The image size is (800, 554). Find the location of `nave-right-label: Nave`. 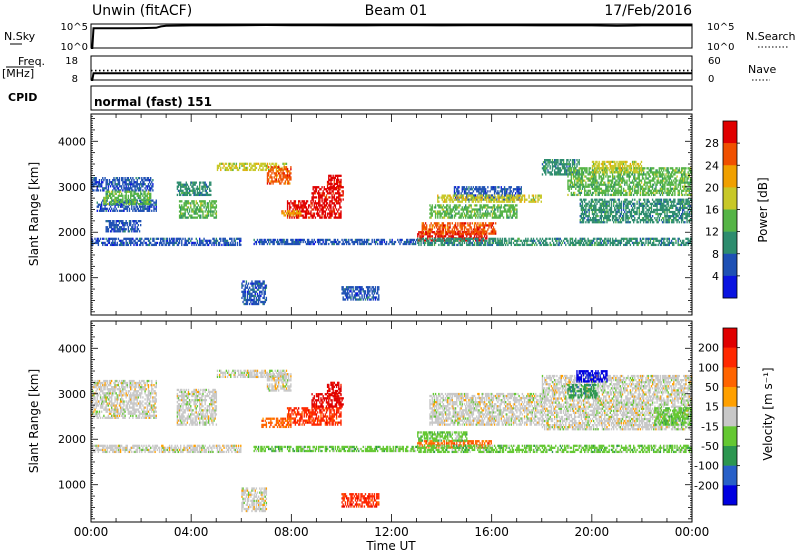

nave-right-label: Nave is located at coordinates (762, 69).